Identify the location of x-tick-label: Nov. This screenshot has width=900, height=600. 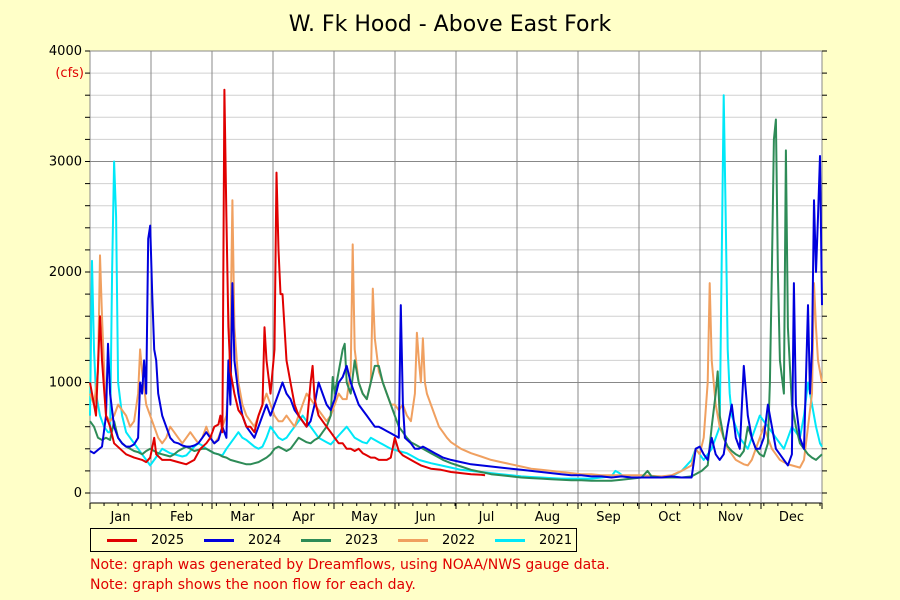
(731, 517).